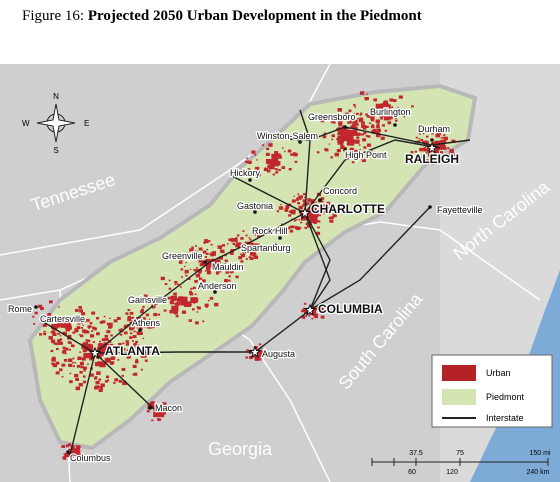 This screenshot has width=560, height=482. Describe the element at coordinates (538, 472) in the screenshot. I see `scale-label: 240 km` at that location.